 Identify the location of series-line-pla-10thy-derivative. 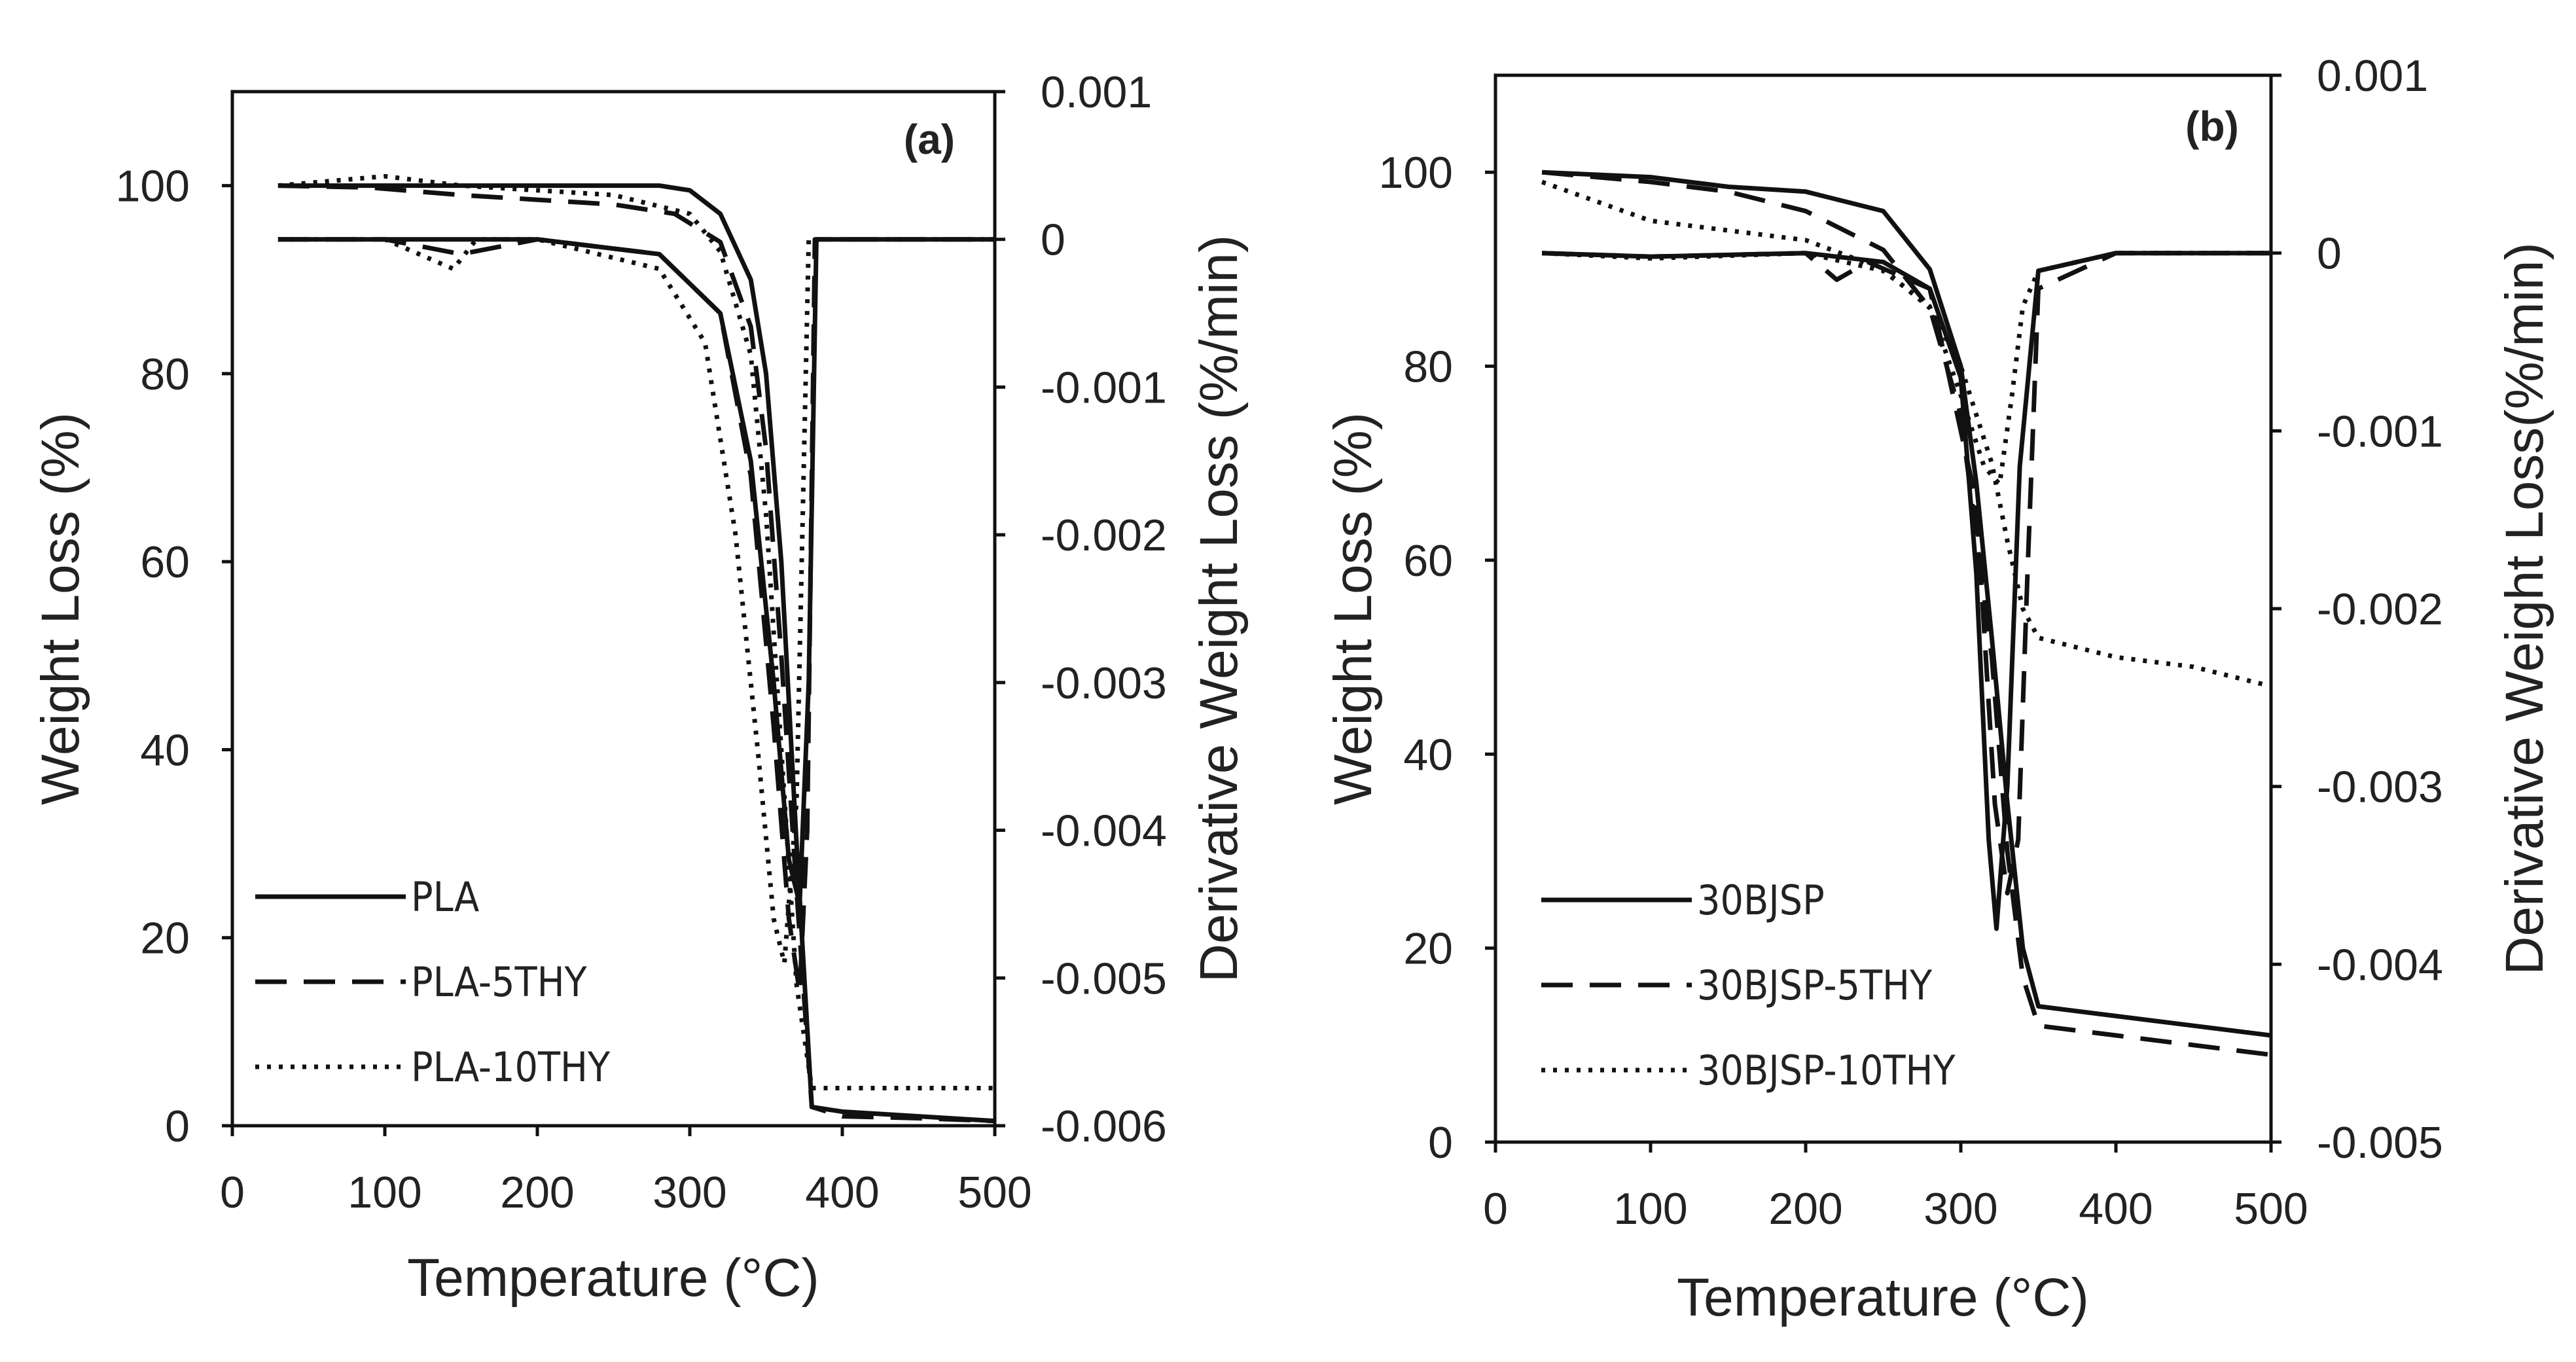
(636, 601).